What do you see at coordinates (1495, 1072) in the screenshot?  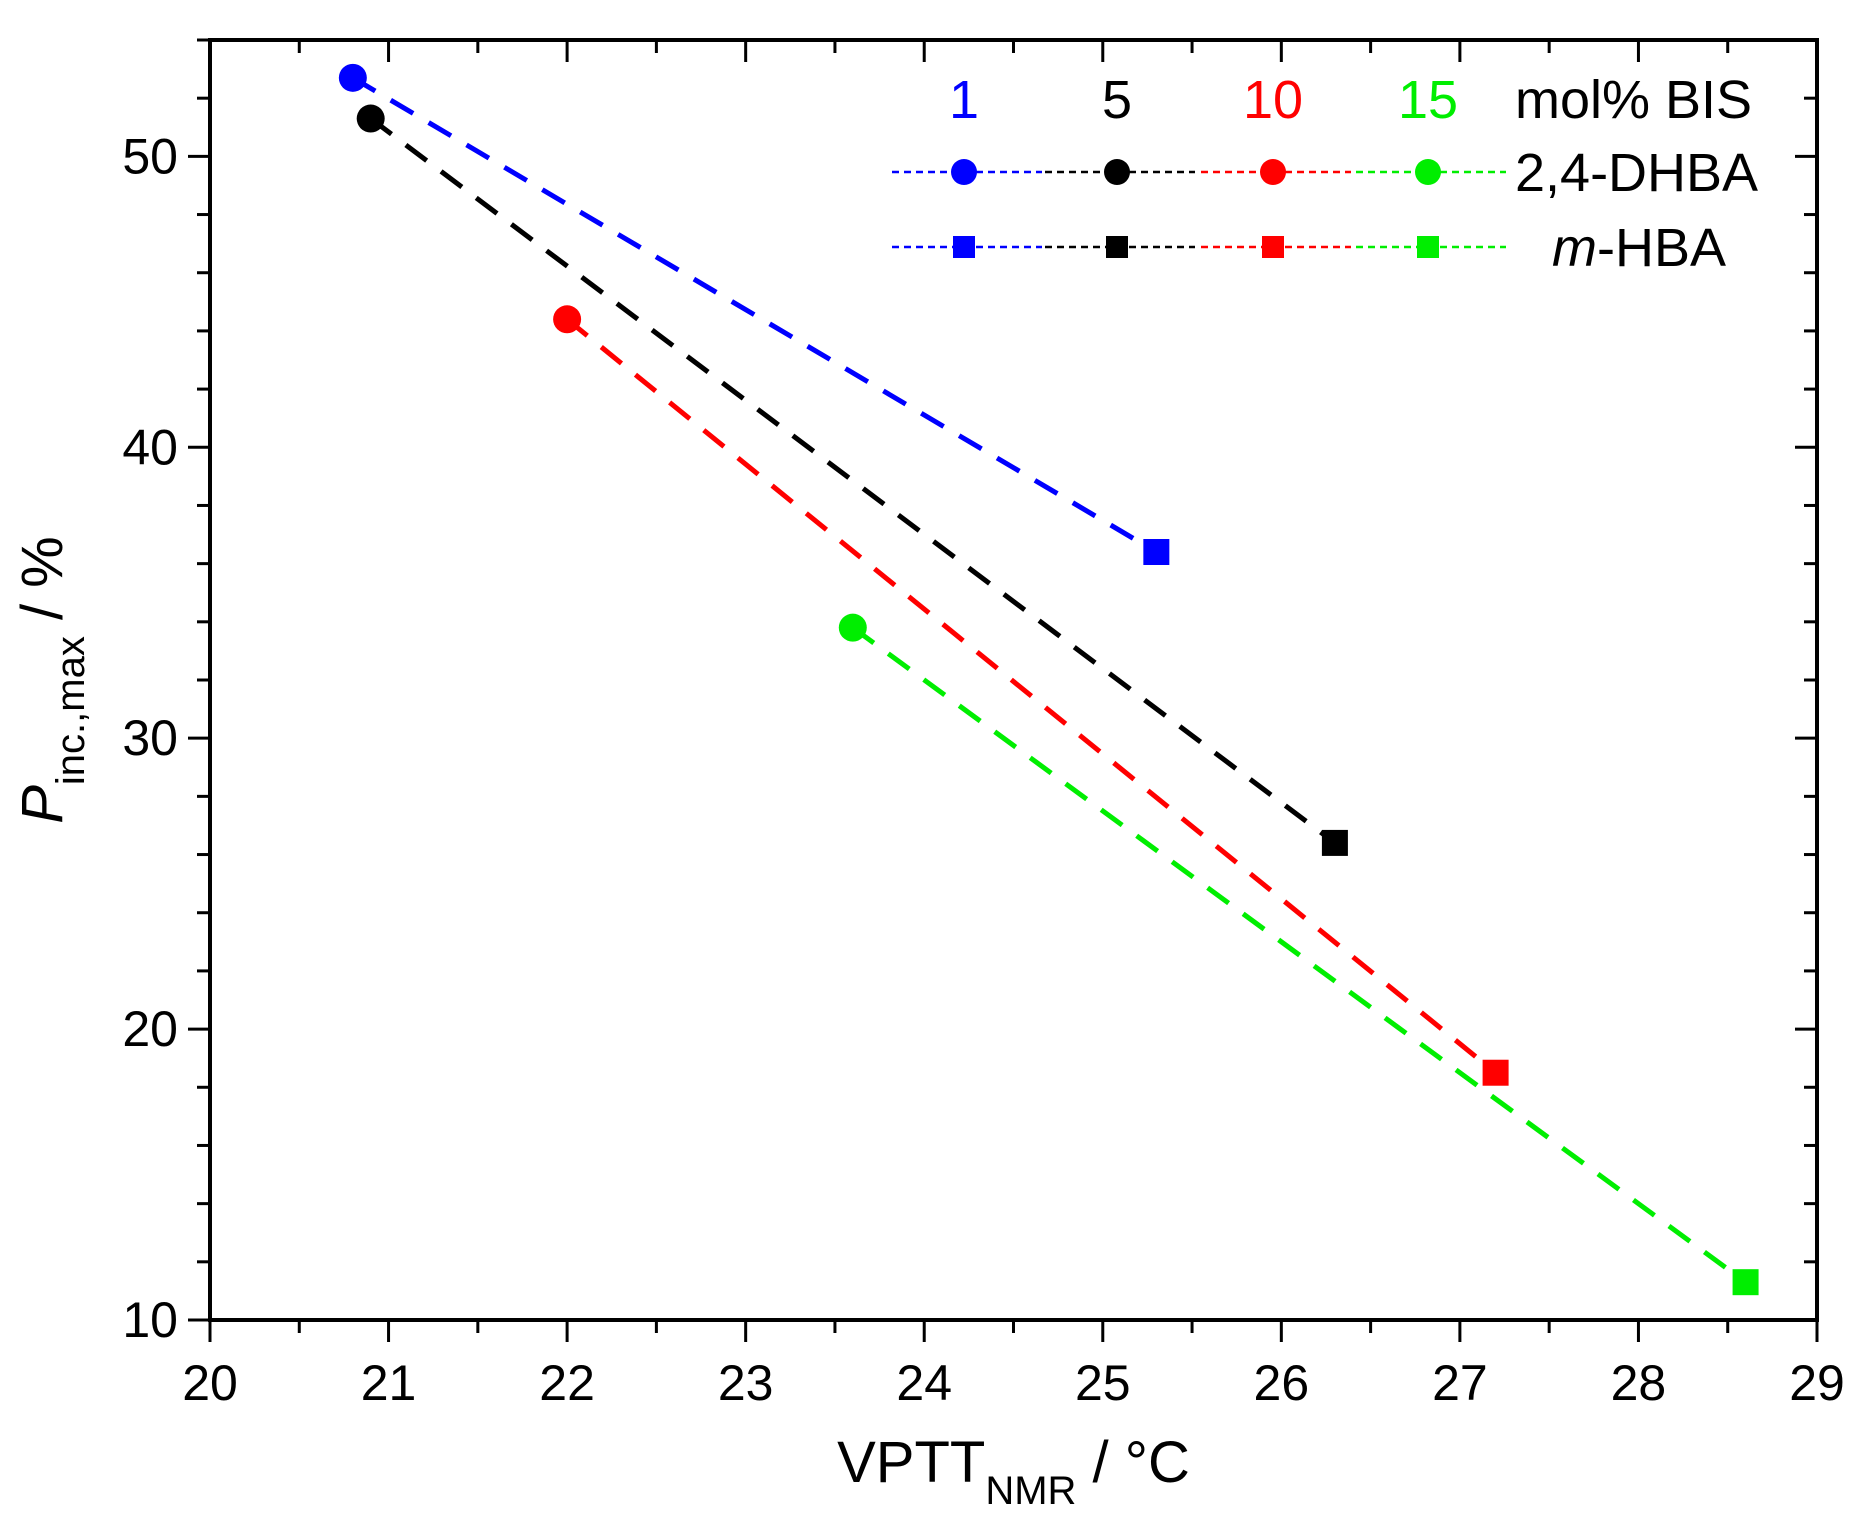 I see `data-point-10-square` at bounding box center [1495, 1072].